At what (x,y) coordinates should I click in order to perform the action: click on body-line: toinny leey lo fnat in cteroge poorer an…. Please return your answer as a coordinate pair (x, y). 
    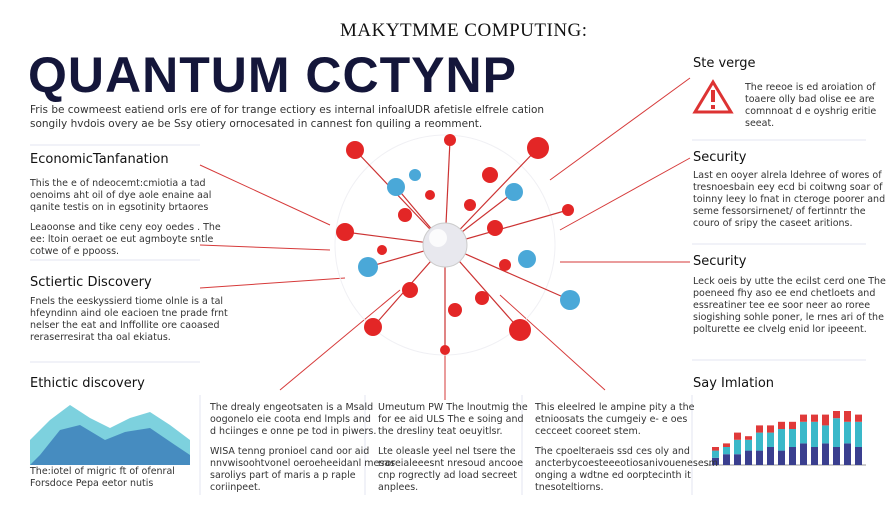
    Looking at the image, I should click on (789, 199).